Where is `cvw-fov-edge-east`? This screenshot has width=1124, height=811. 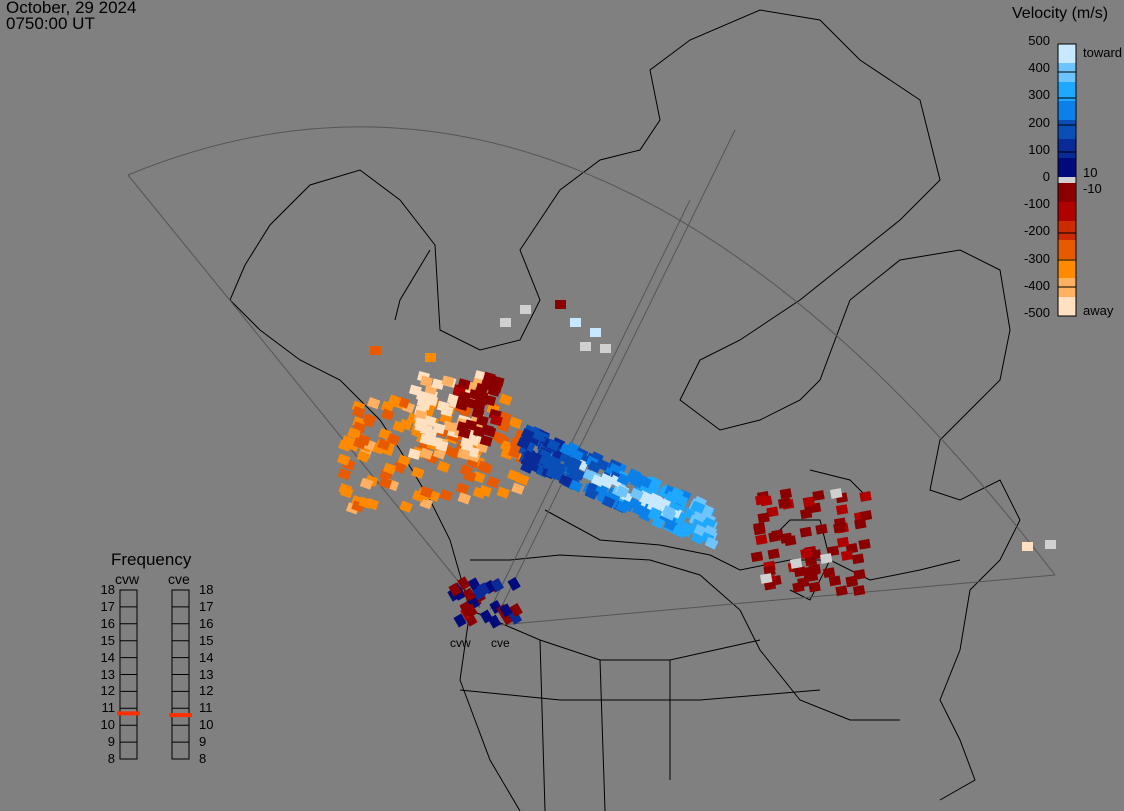
cvw-fov-edge-east is located at coordinates (617, 370).